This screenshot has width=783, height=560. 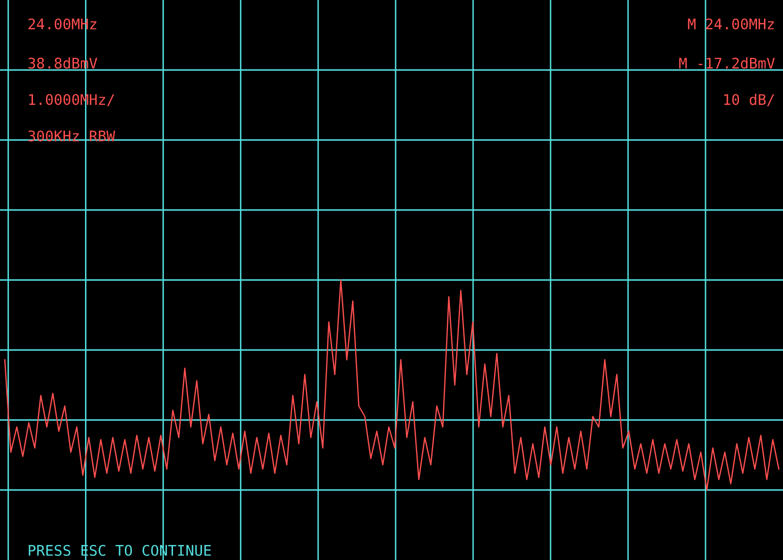 I want to click on text: 300KHz RBW, so click(x=72, y=136).